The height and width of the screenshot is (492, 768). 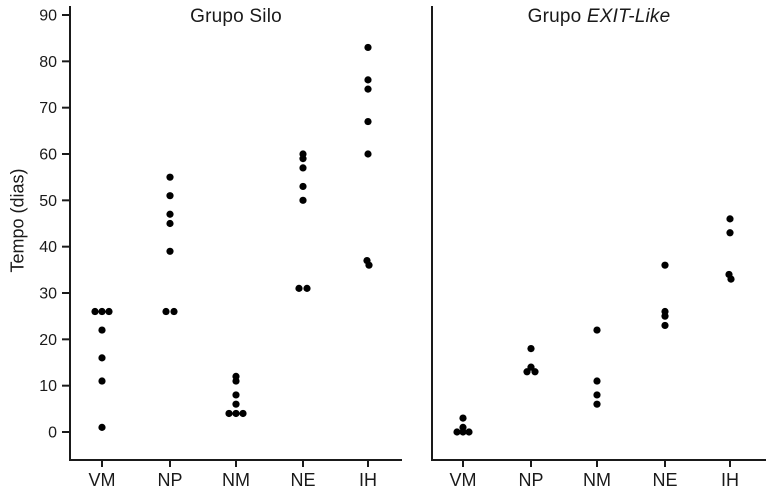 I want to click on y-axis-label: Tempo (dias), so click(x=17, y=220).